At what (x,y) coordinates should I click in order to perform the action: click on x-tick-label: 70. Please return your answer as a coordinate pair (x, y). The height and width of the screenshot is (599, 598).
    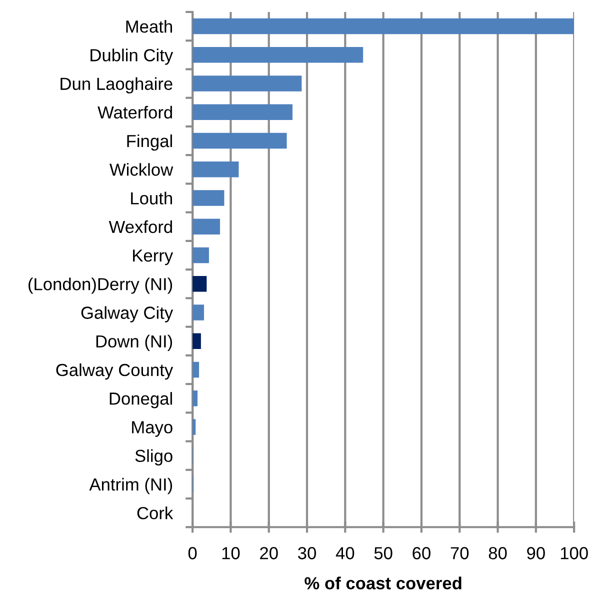
    Looking at the image, I should click on (459, 553).